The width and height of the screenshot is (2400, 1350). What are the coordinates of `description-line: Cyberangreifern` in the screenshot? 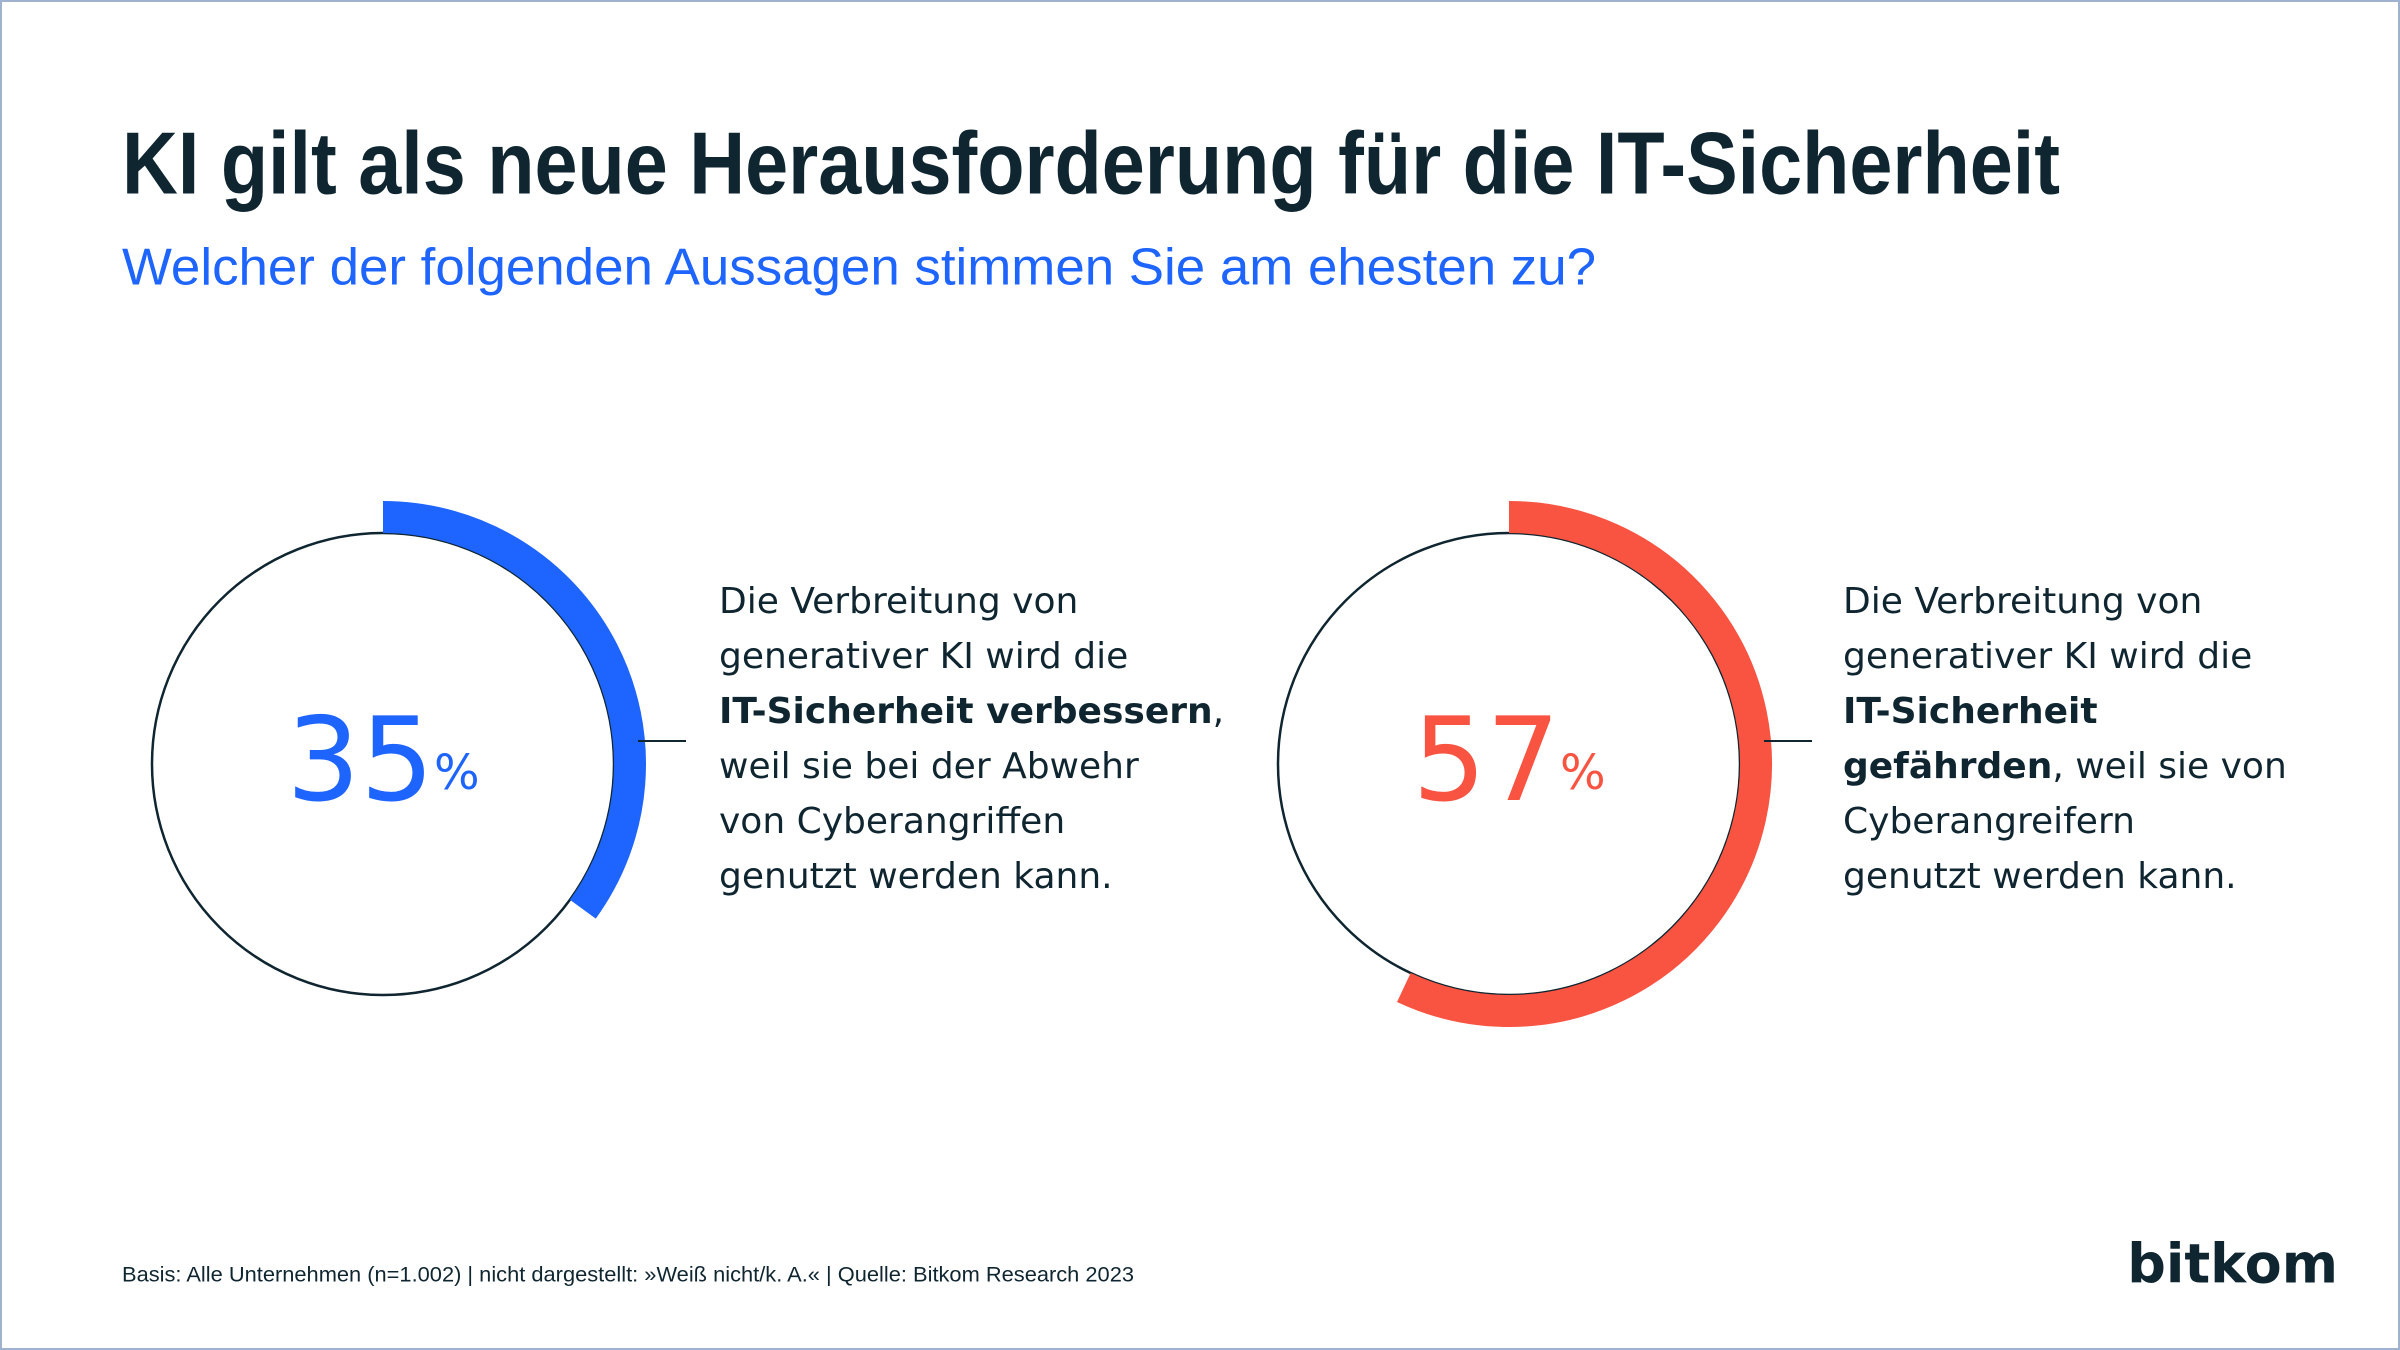 It's located at (1989, 821).